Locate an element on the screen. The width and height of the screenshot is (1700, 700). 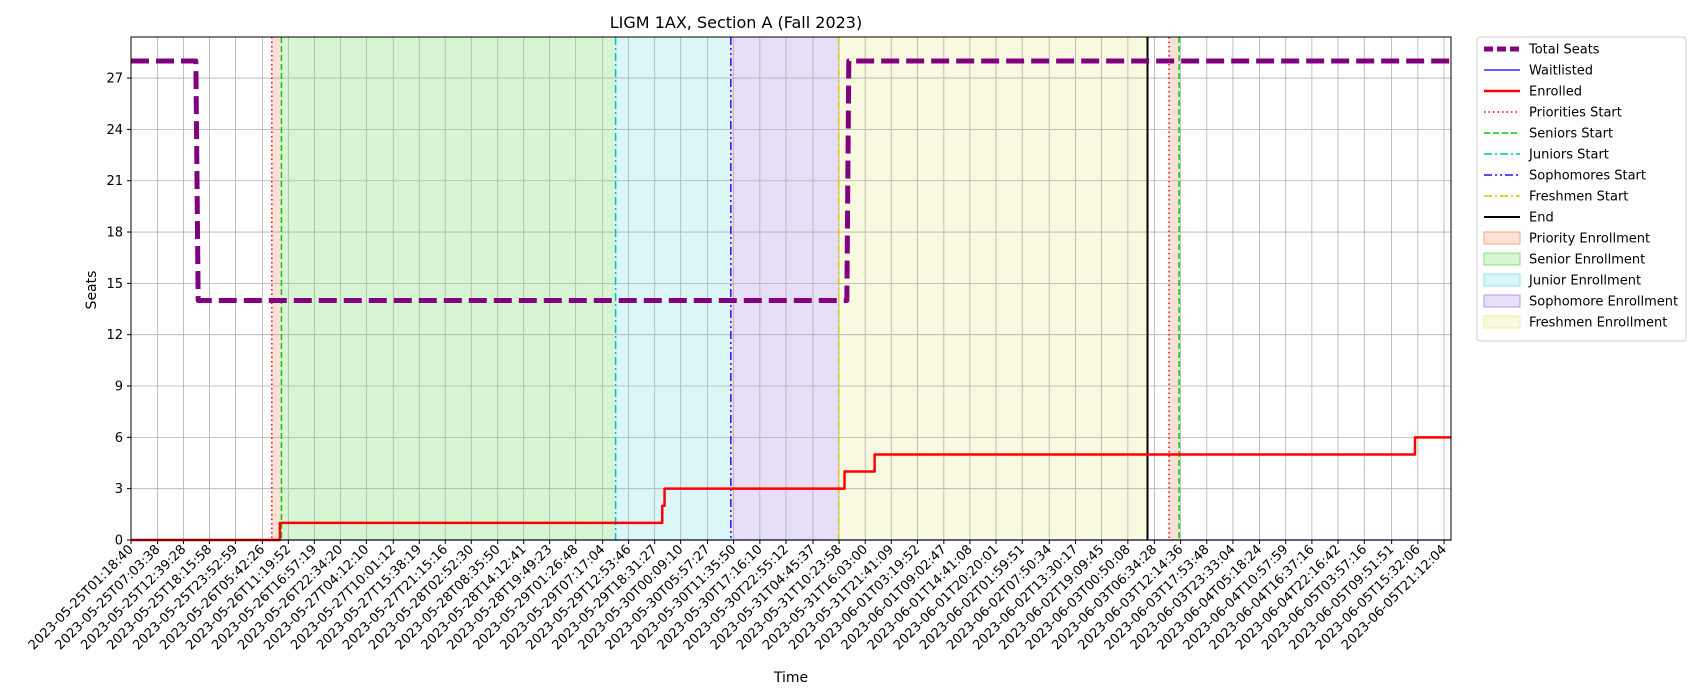
span-freshmen-enrollment is located at coordinates (993, 288).